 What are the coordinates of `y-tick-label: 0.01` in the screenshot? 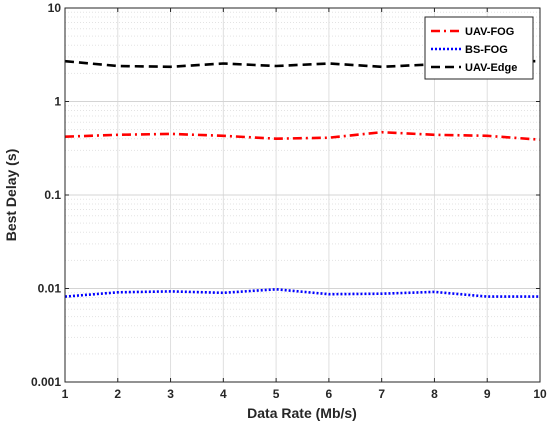 It's located at (50, 289).